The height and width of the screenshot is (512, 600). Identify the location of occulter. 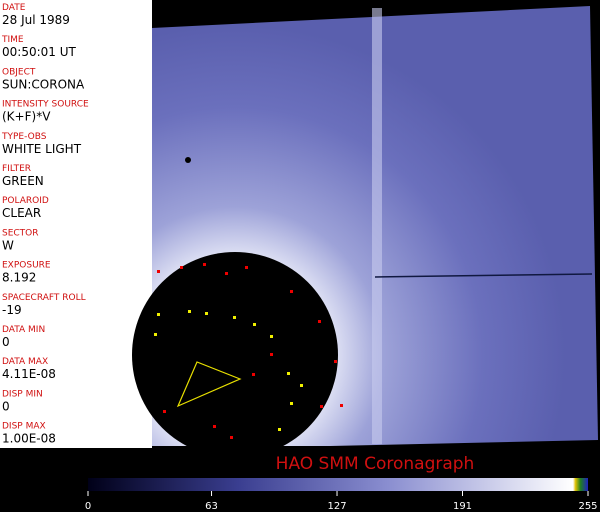
(235, 355).